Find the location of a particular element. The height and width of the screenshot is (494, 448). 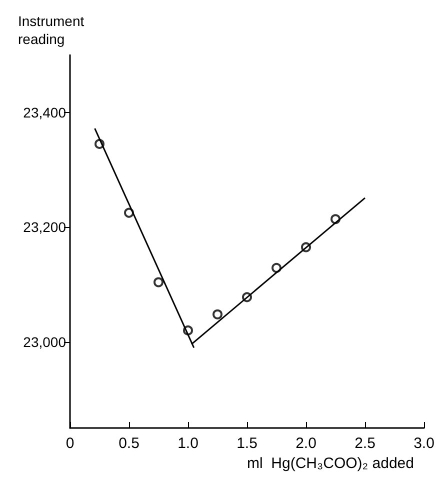

y-tick-label: 23,000 is located at coordinates (44, 342).